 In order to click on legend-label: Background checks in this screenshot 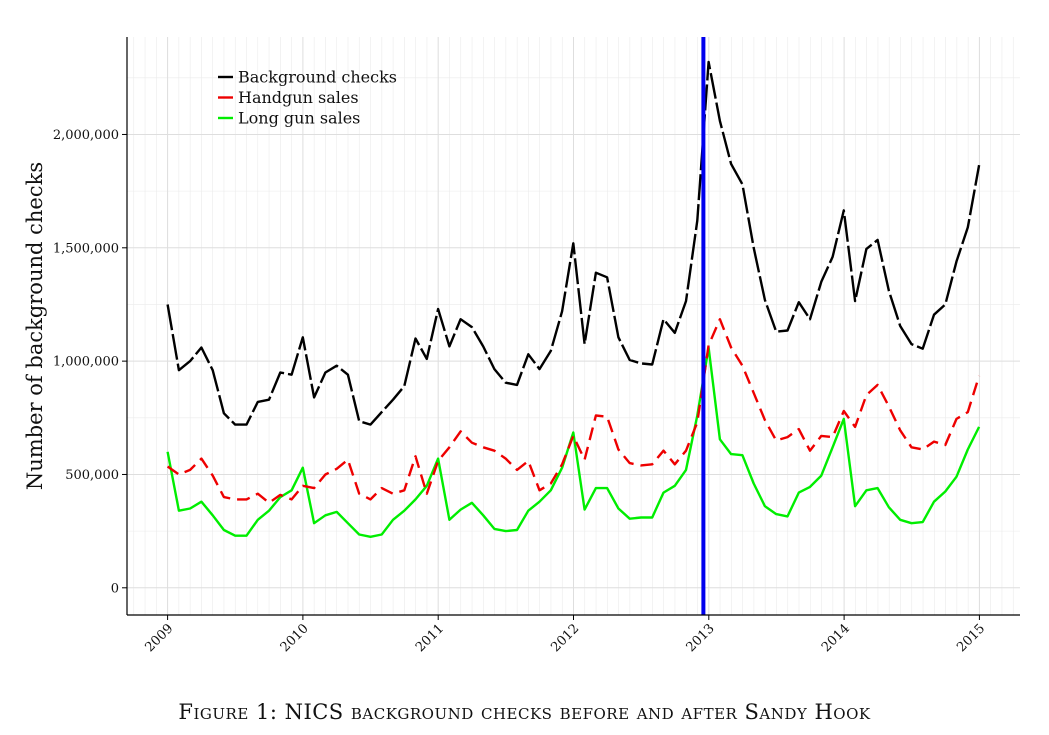, I will do `click(317, 77)`.